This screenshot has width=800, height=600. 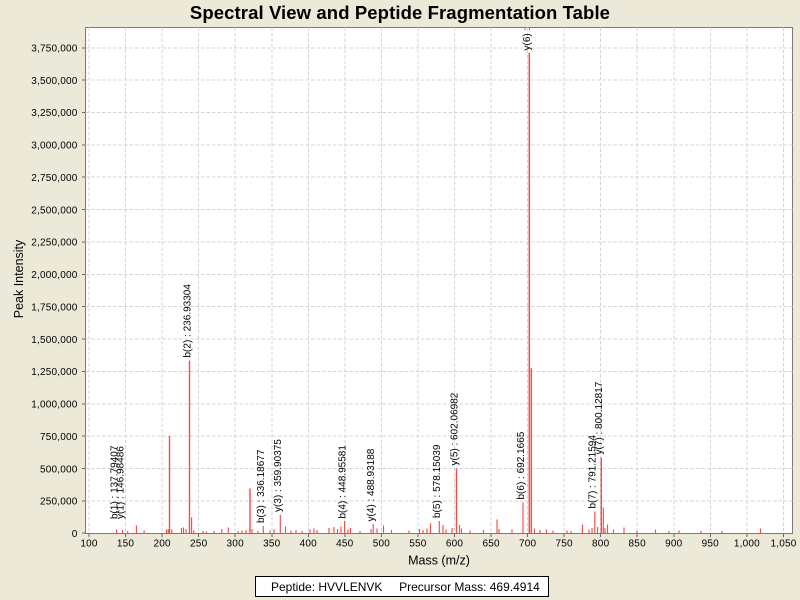 What do you see at coordinates (59, 502) in the screenshot?
I see `svg-text: 250,000` at bounding box center [59, 502].